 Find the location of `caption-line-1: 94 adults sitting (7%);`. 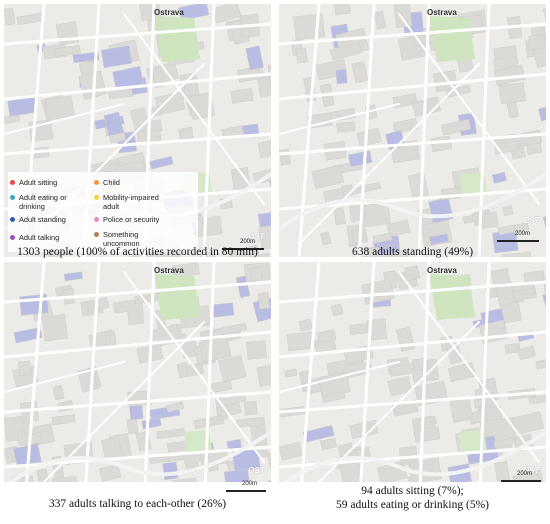

caption-line-1: 94 adults sitting (7%); is located at coordinates (412, 491).